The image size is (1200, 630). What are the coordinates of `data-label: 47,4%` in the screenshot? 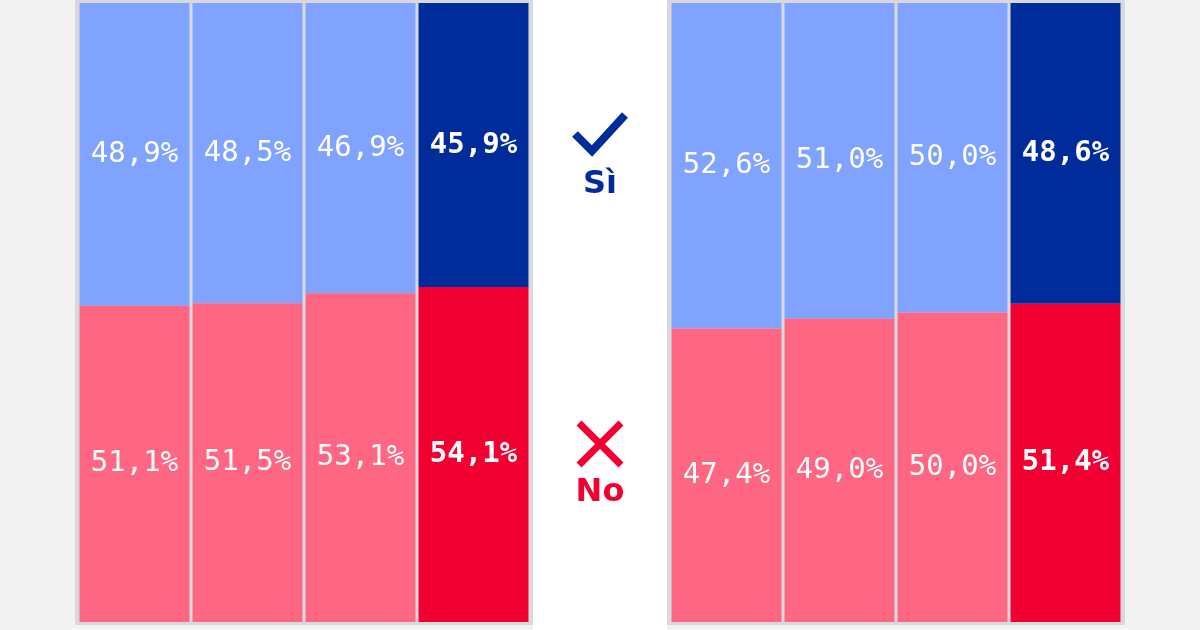 It's located at (726, 472).